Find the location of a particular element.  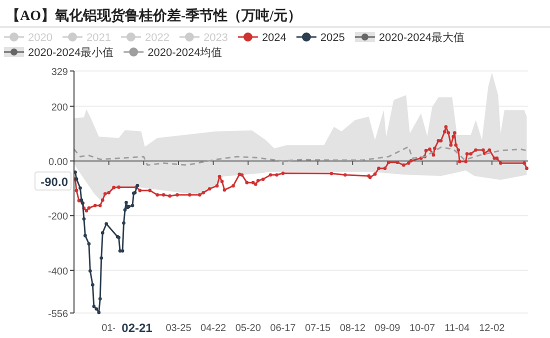

x-tick-label: 06-17 is located at coordinates (283, 328).